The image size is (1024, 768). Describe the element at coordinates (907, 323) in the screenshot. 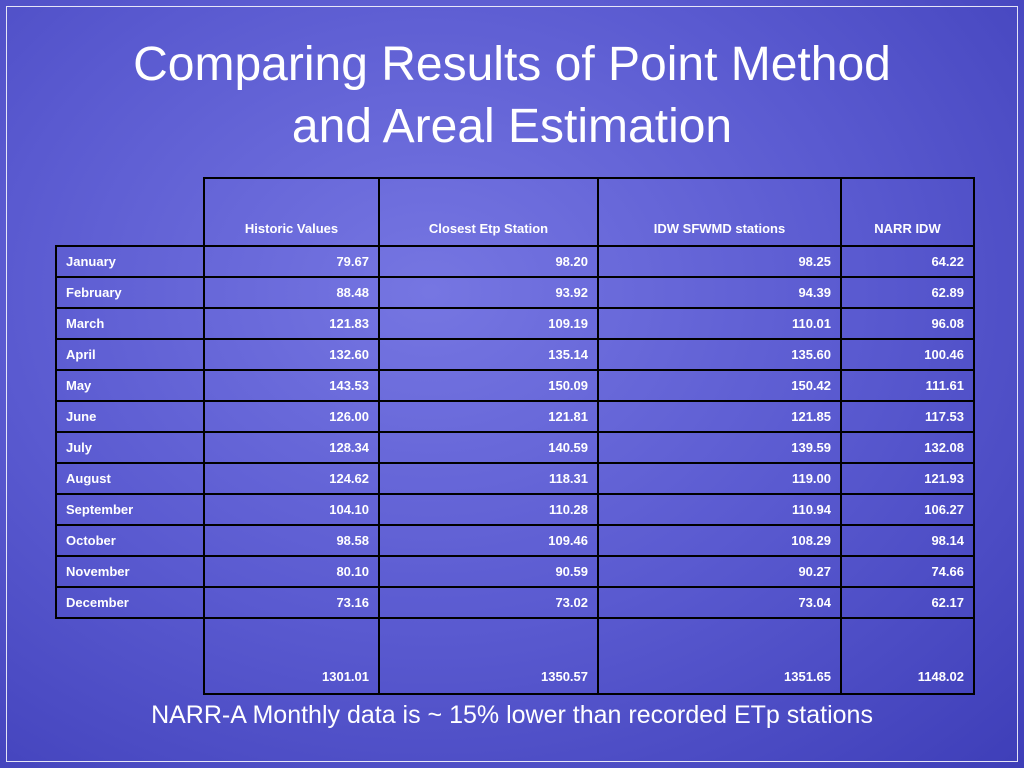

I see `value-cell: 96.08` at that location.